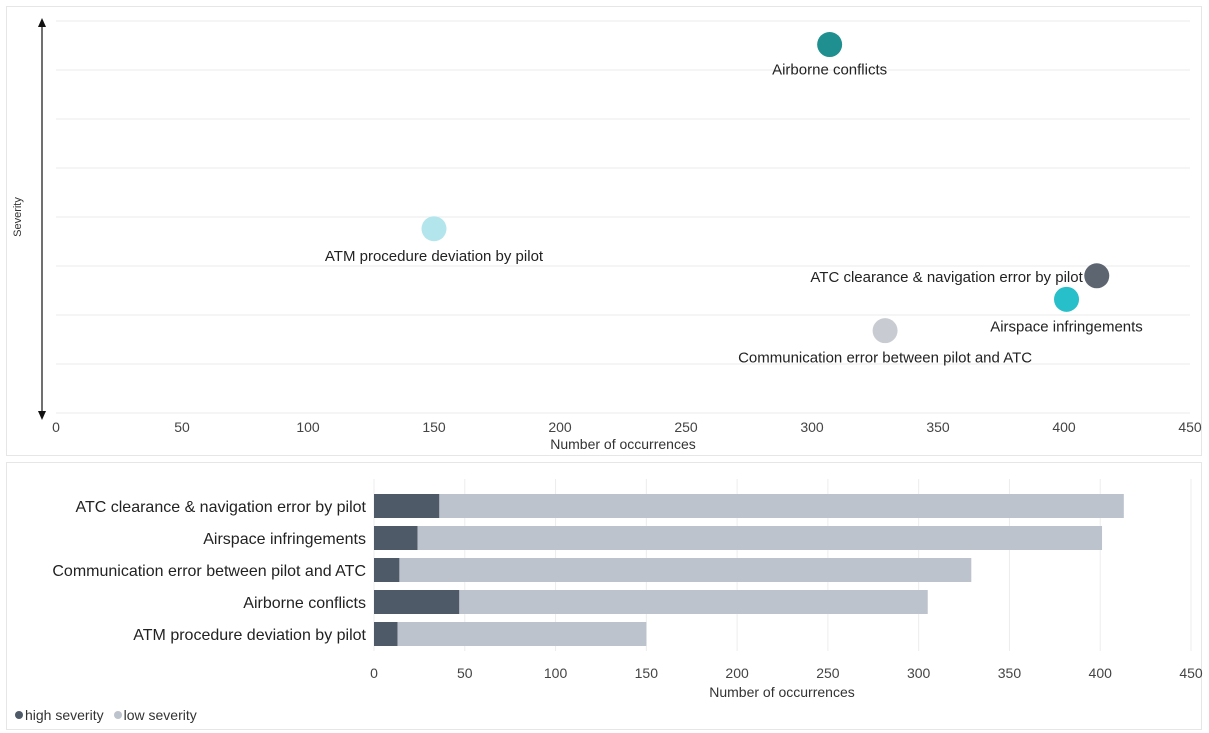  What do you see at coordinates (42, 22) in the screenshot?
I see `arrow-up-icon` at bounding box center [42, 22].